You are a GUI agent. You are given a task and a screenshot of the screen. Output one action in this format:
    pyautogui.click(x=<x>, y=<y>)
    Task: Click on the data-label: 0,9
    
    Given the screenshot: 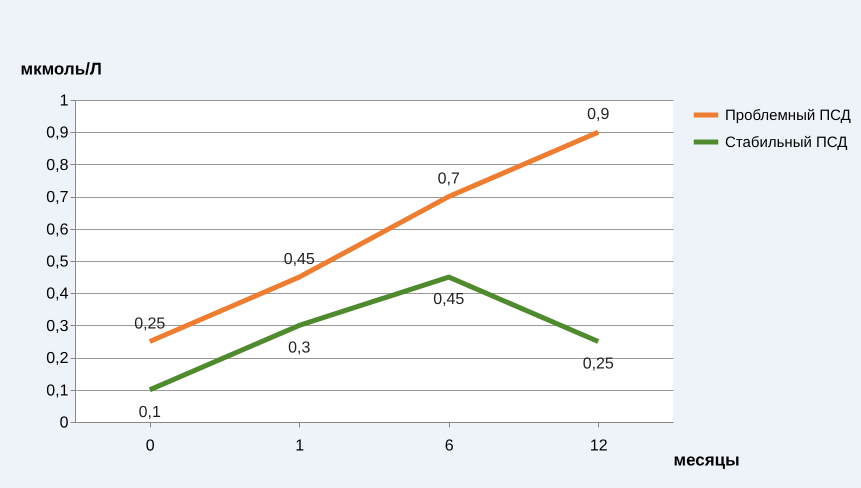 What is the action you would take?
    pyautogui.click(x=598, y=115)
    